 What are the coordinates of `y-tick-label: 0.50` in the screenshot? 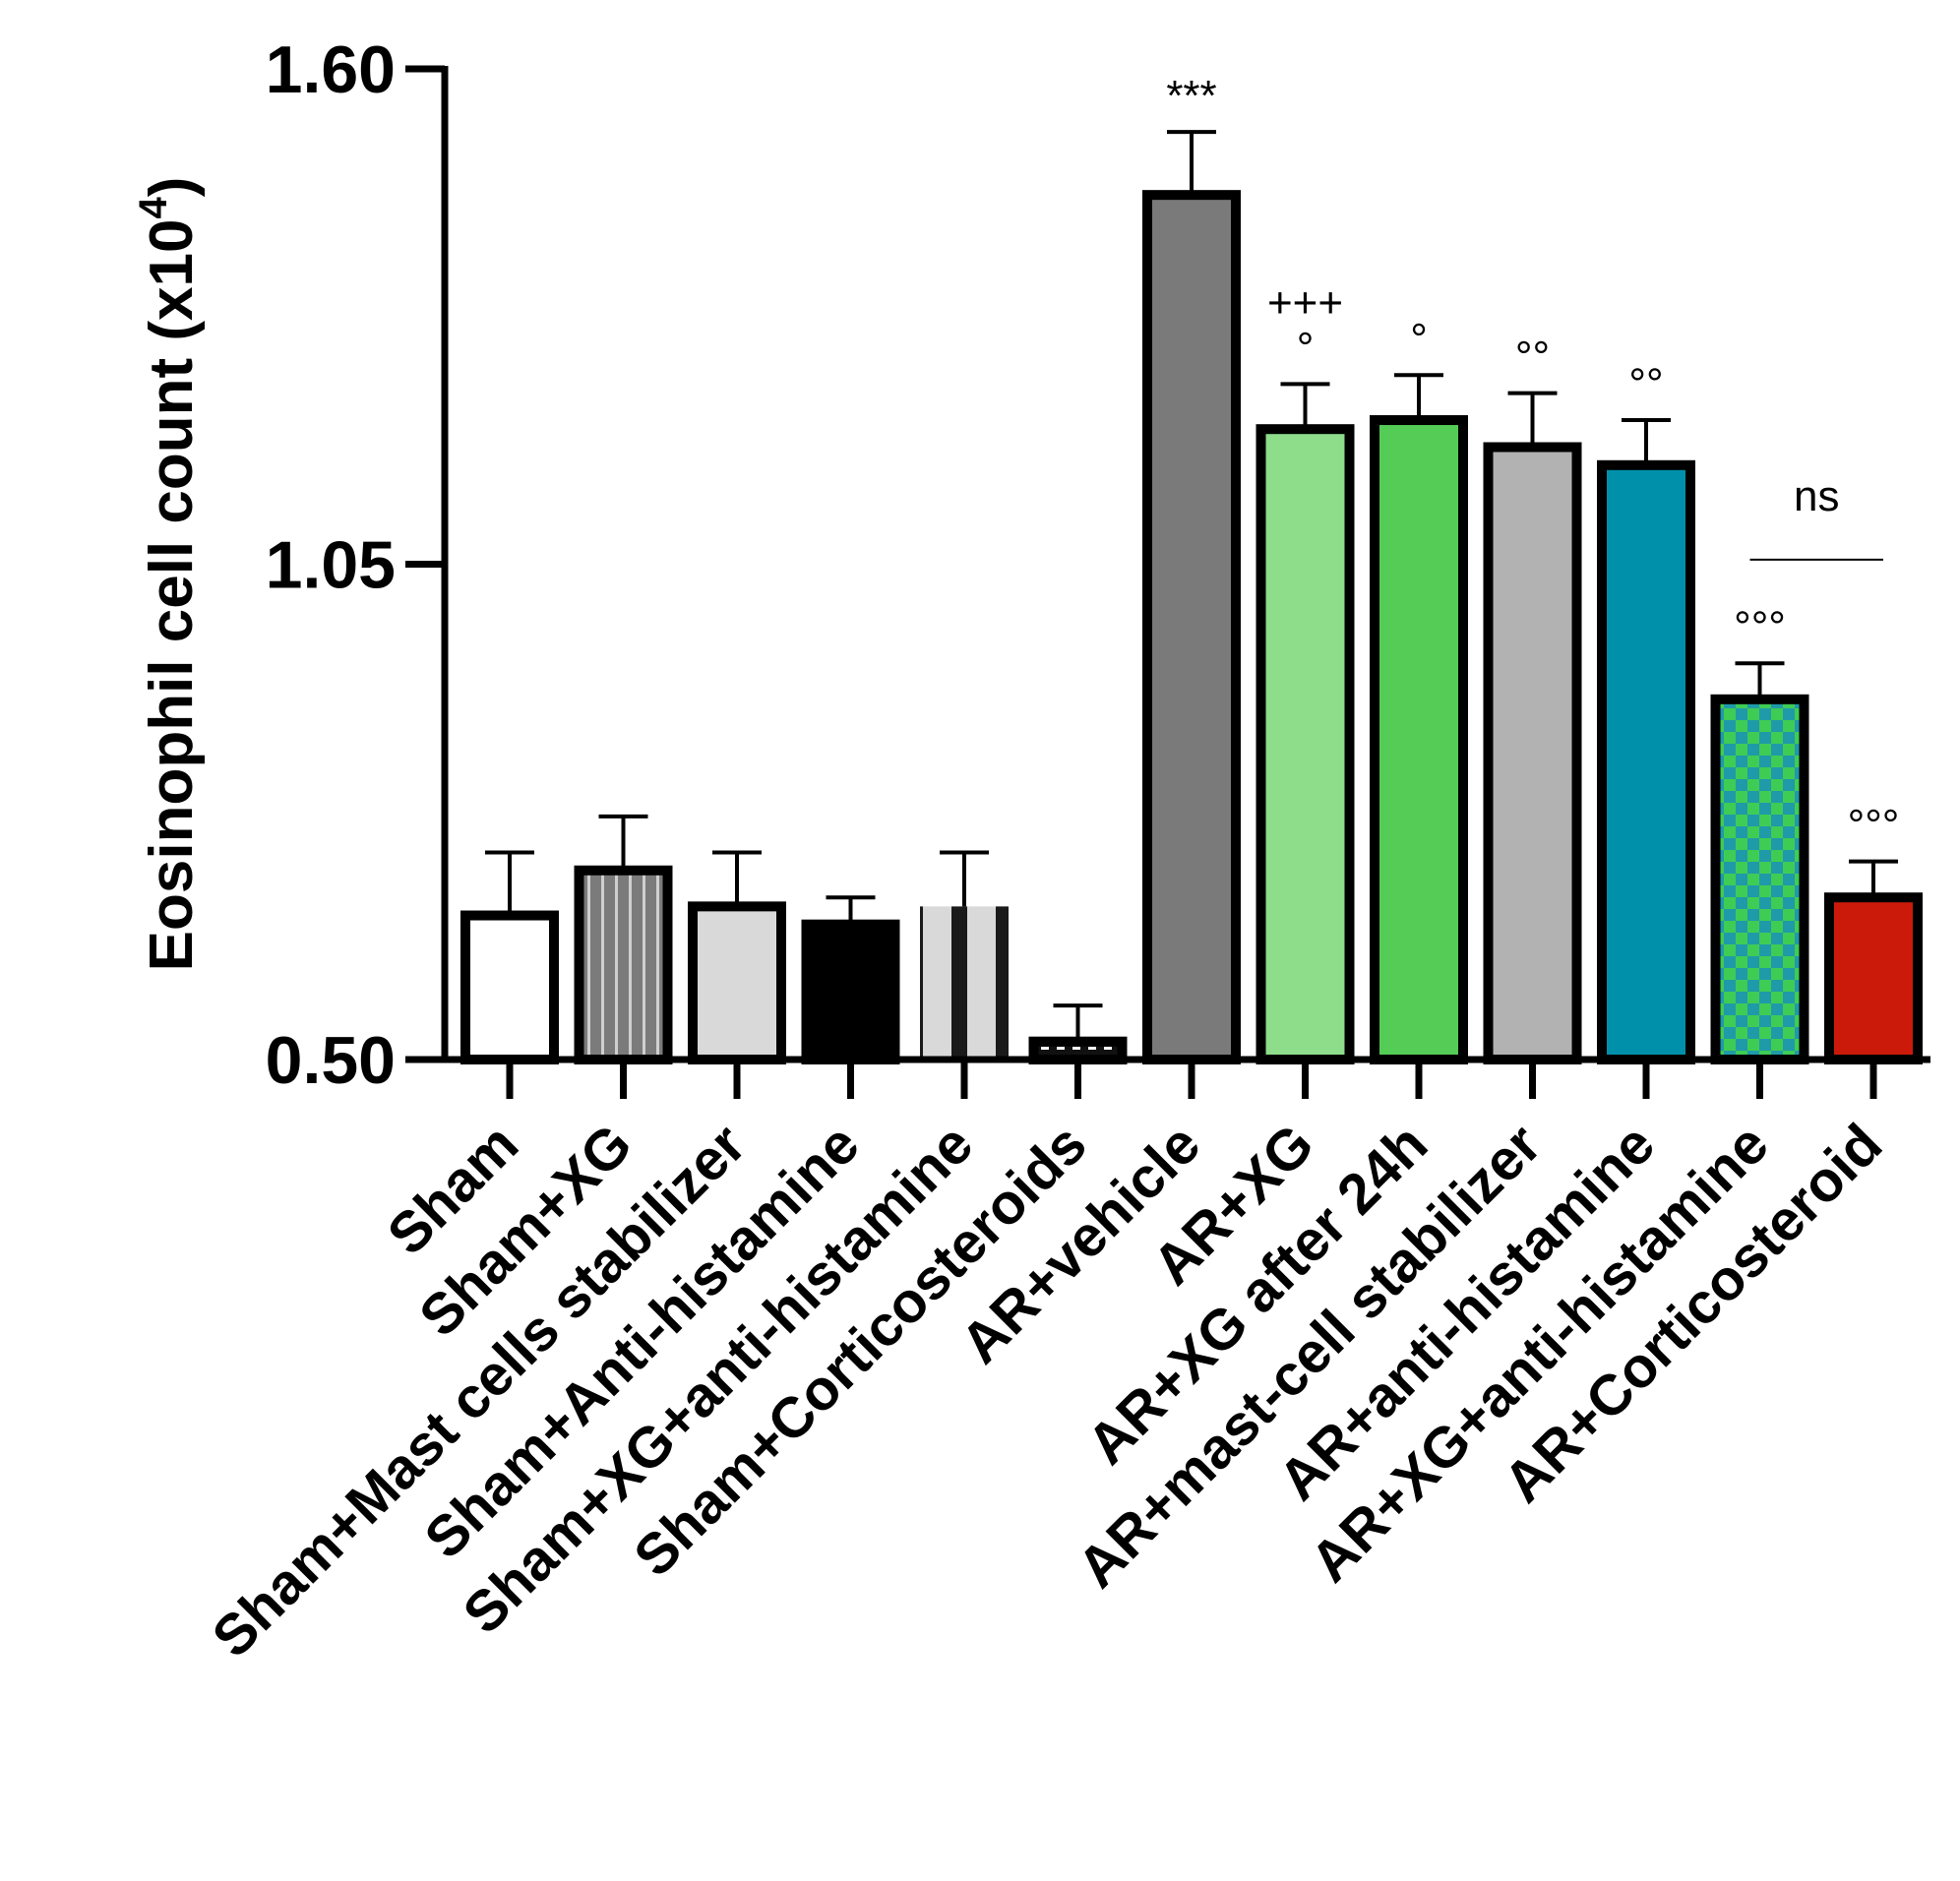 It's located at (331, 1060).